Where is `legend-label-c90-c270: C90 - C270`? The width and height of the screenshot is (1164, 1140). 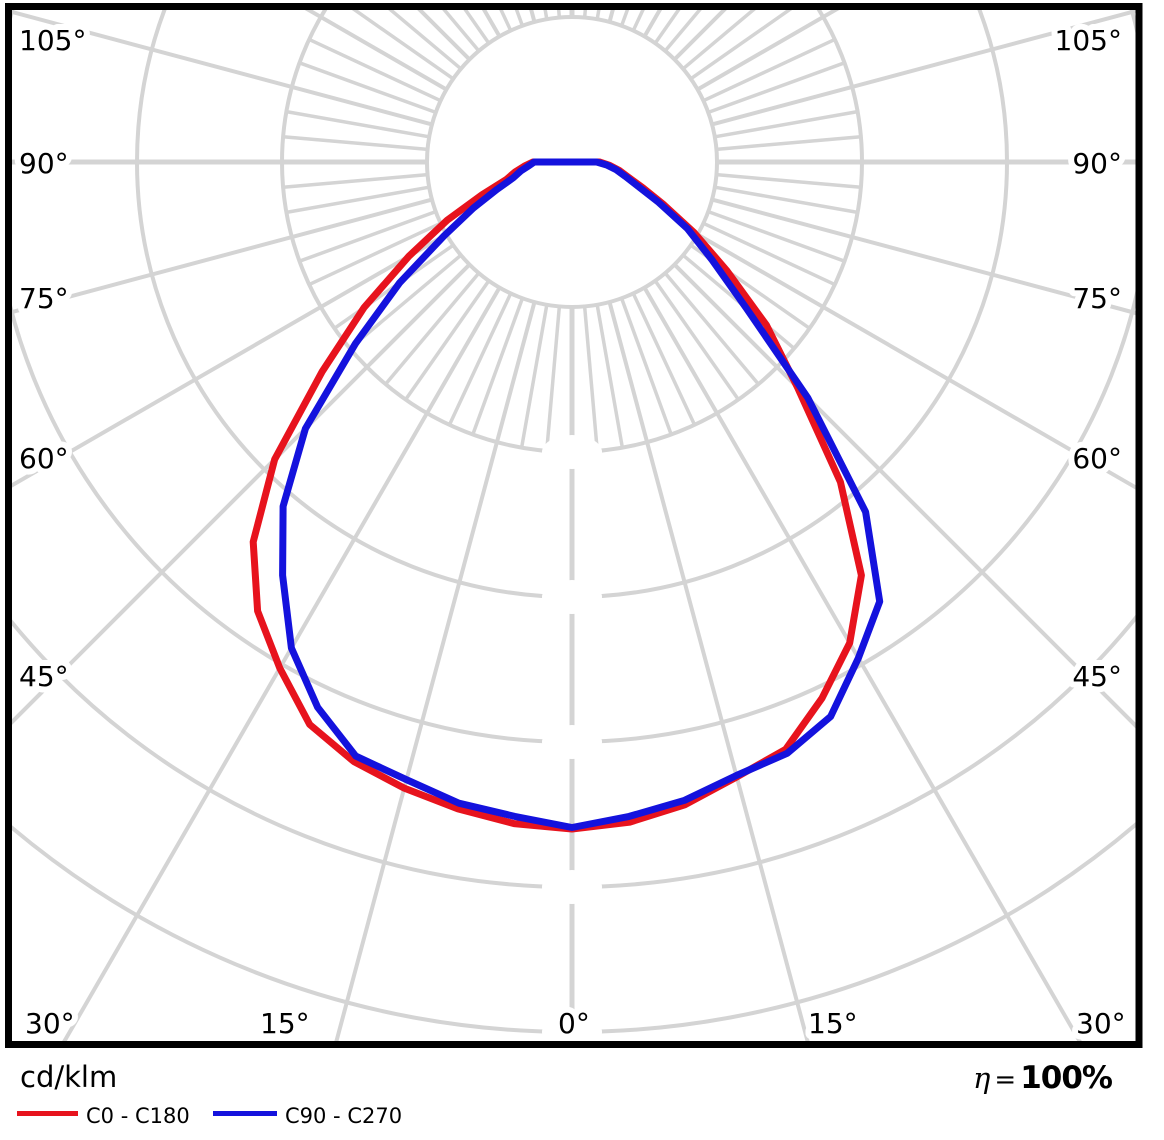
legend-label-c90-c270: C90 - C270 is located at coordinates (344, 1116).